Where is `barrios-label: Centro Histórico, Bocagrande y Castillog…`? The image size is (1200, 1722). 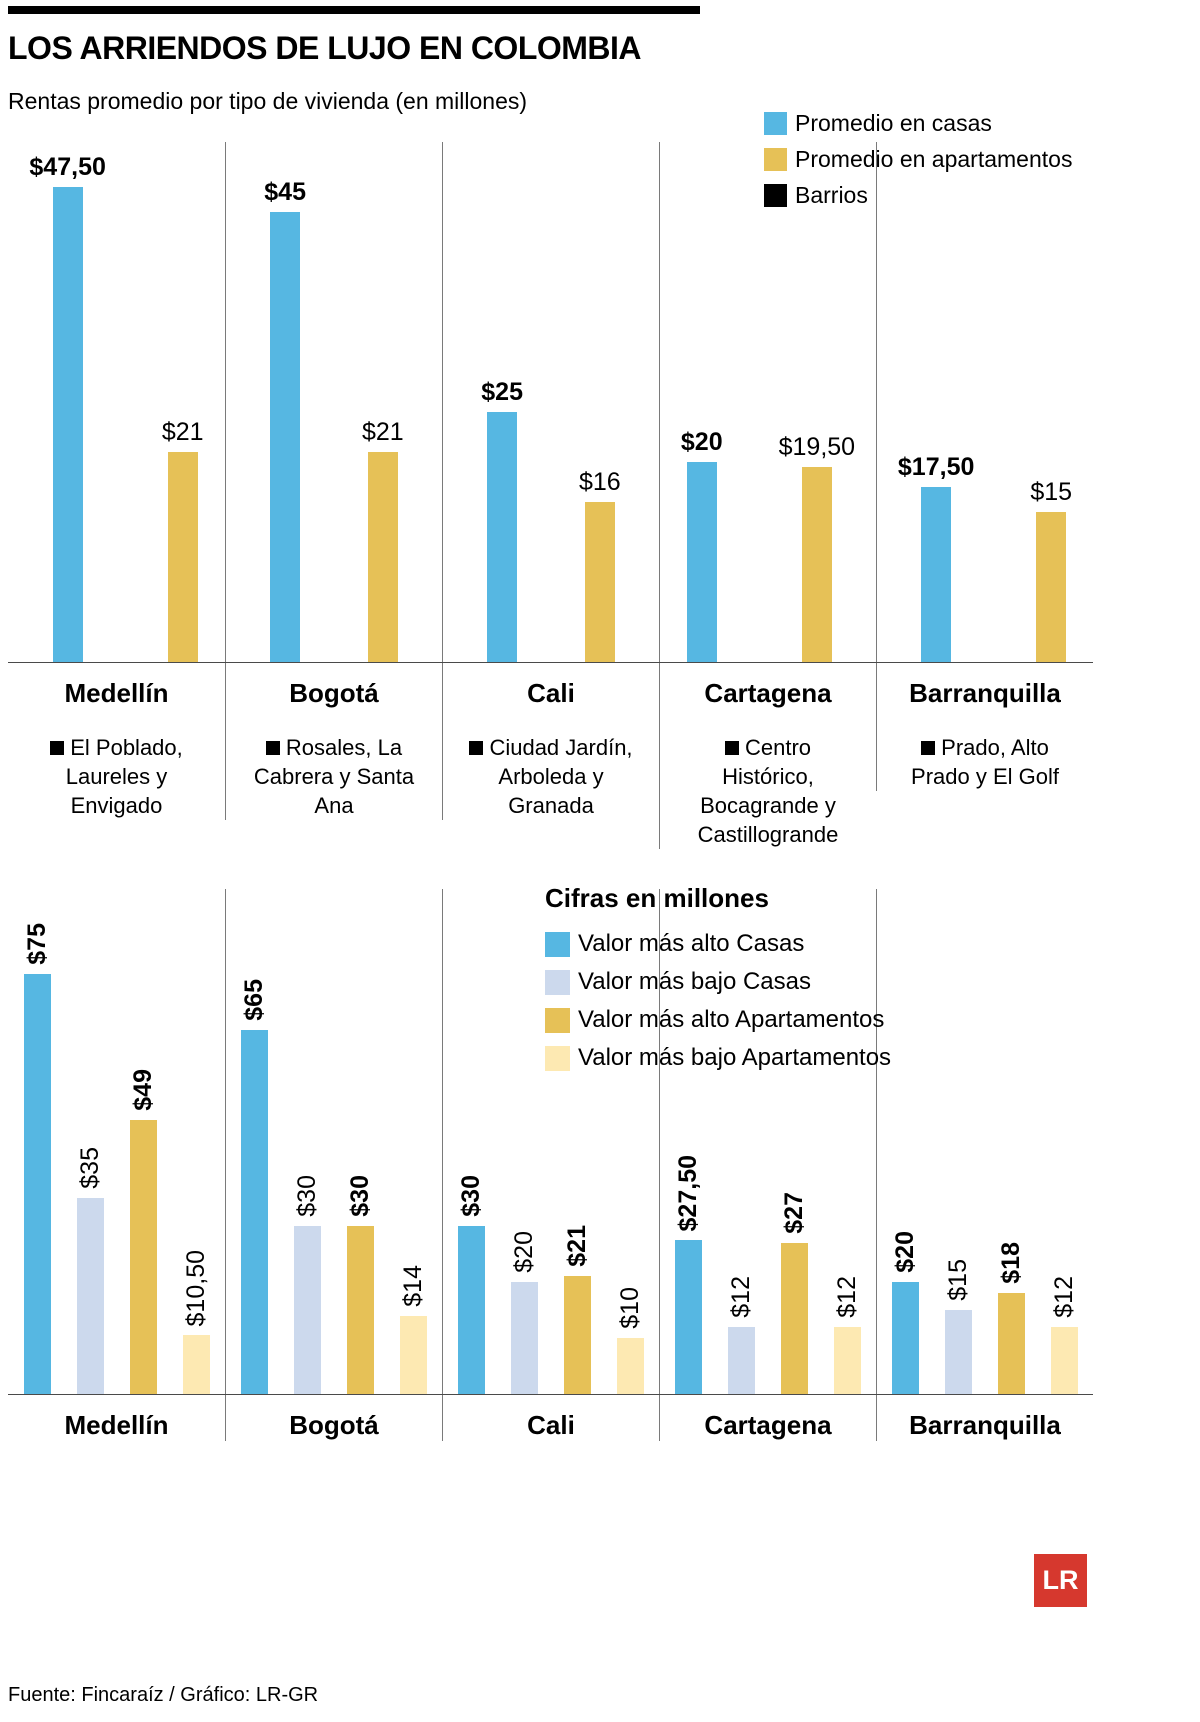 barrios-label: Centro Histórico, Bocagrande y Castillog… is located at coordinates (768, 779).